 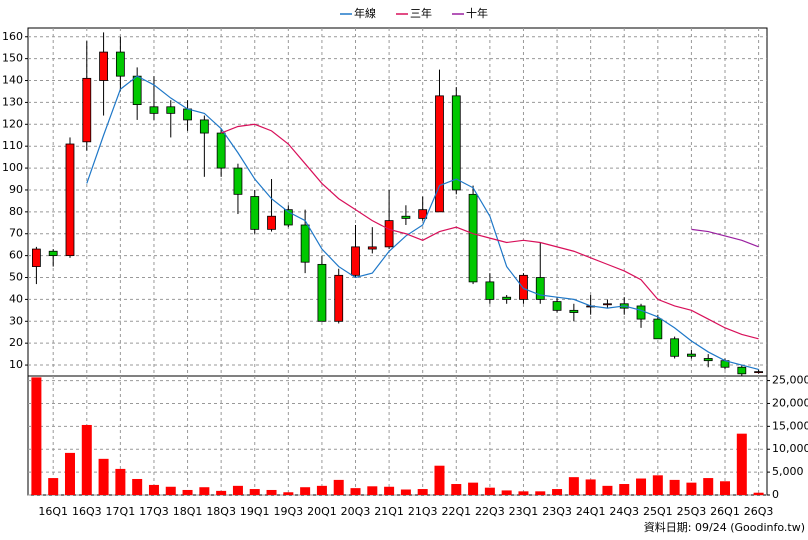 I want to click on y-tick-label: 50, so click(x=16, y=277).